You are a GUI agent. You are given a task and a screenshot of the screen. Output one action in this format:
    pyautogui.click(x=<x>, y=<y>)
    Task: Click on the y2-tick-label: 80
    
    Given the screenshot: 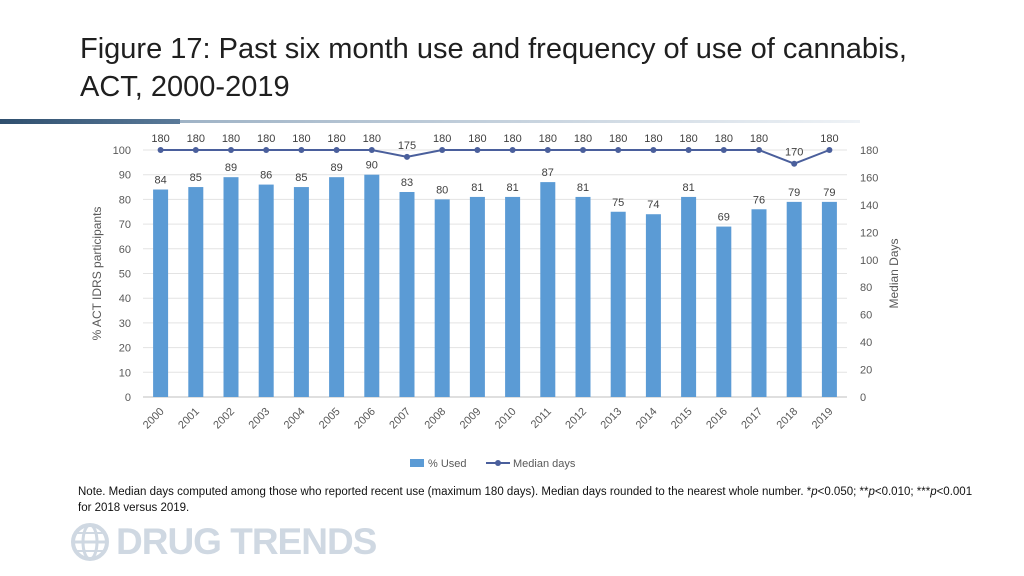 What is the action you would take?
    pyautogui.click(x=866, y=288)
    